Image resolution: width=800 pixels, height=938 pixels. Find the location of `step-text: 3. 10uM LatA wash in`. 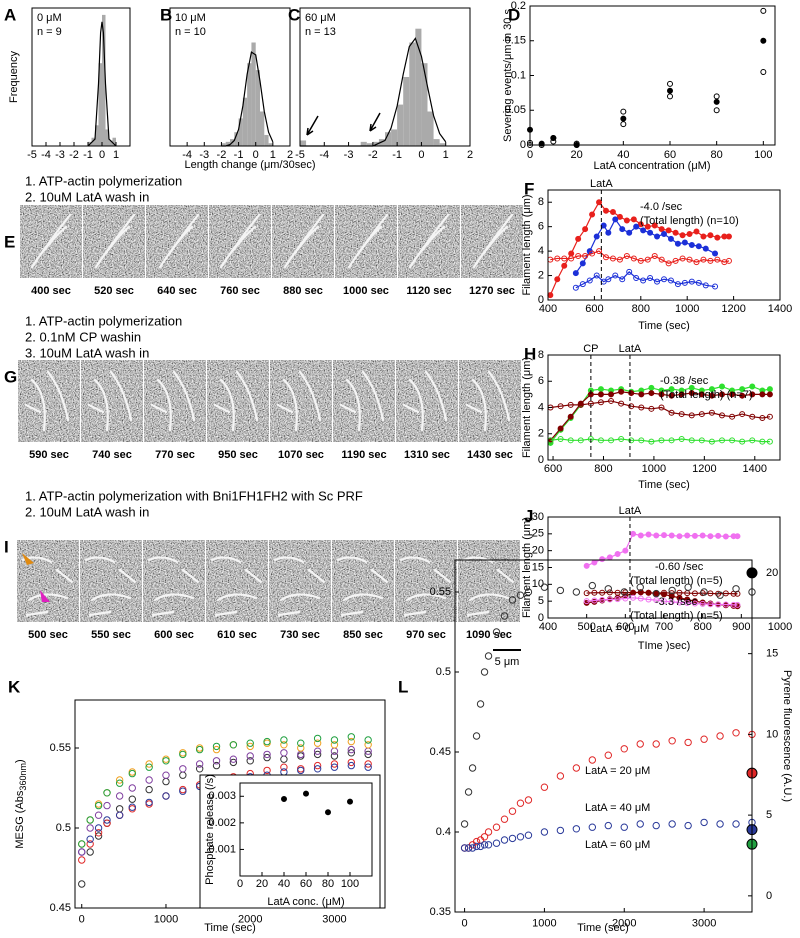

step-text: 3. 10uM LatA wash in is located at coordinates (87, 352).